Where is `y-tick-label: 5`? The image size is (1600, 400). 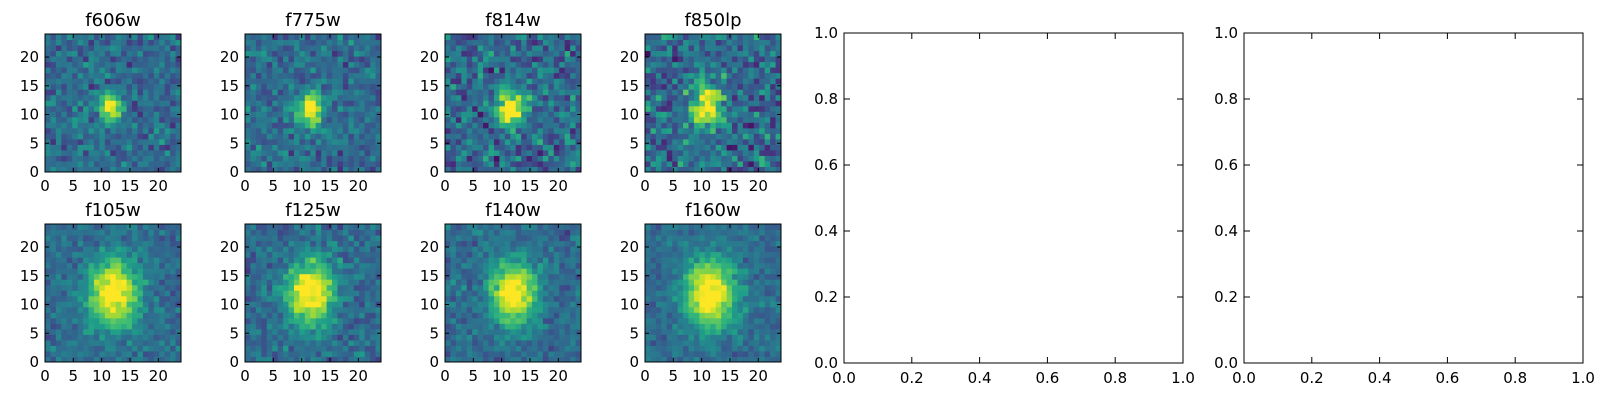 y-tick-label: 5 is located at coordinates (434, 333).